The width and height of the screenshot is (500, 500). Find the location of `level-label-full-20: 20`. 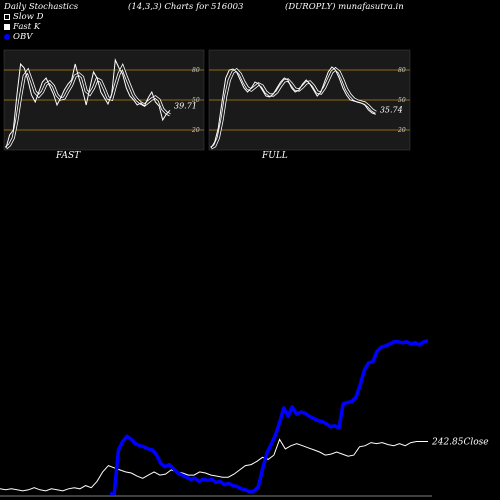

level-label-full-20: 20 is located at coordinates (401, 130).